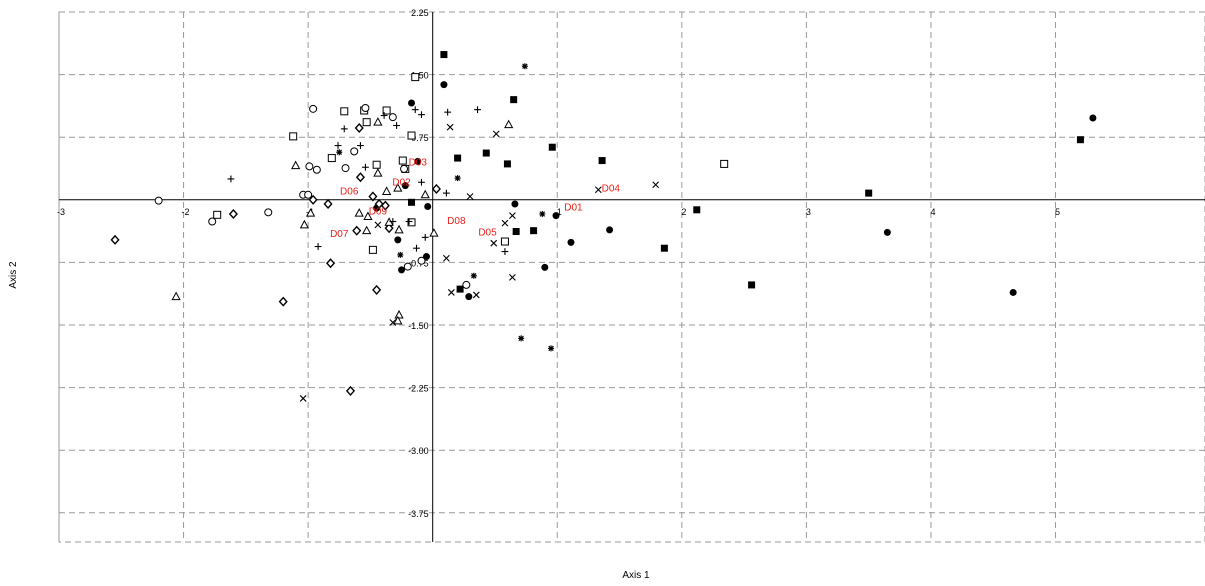  Describe the element at coordinates (186, 212) in the screenshot. I see `x-tick-label: -2` at that location.